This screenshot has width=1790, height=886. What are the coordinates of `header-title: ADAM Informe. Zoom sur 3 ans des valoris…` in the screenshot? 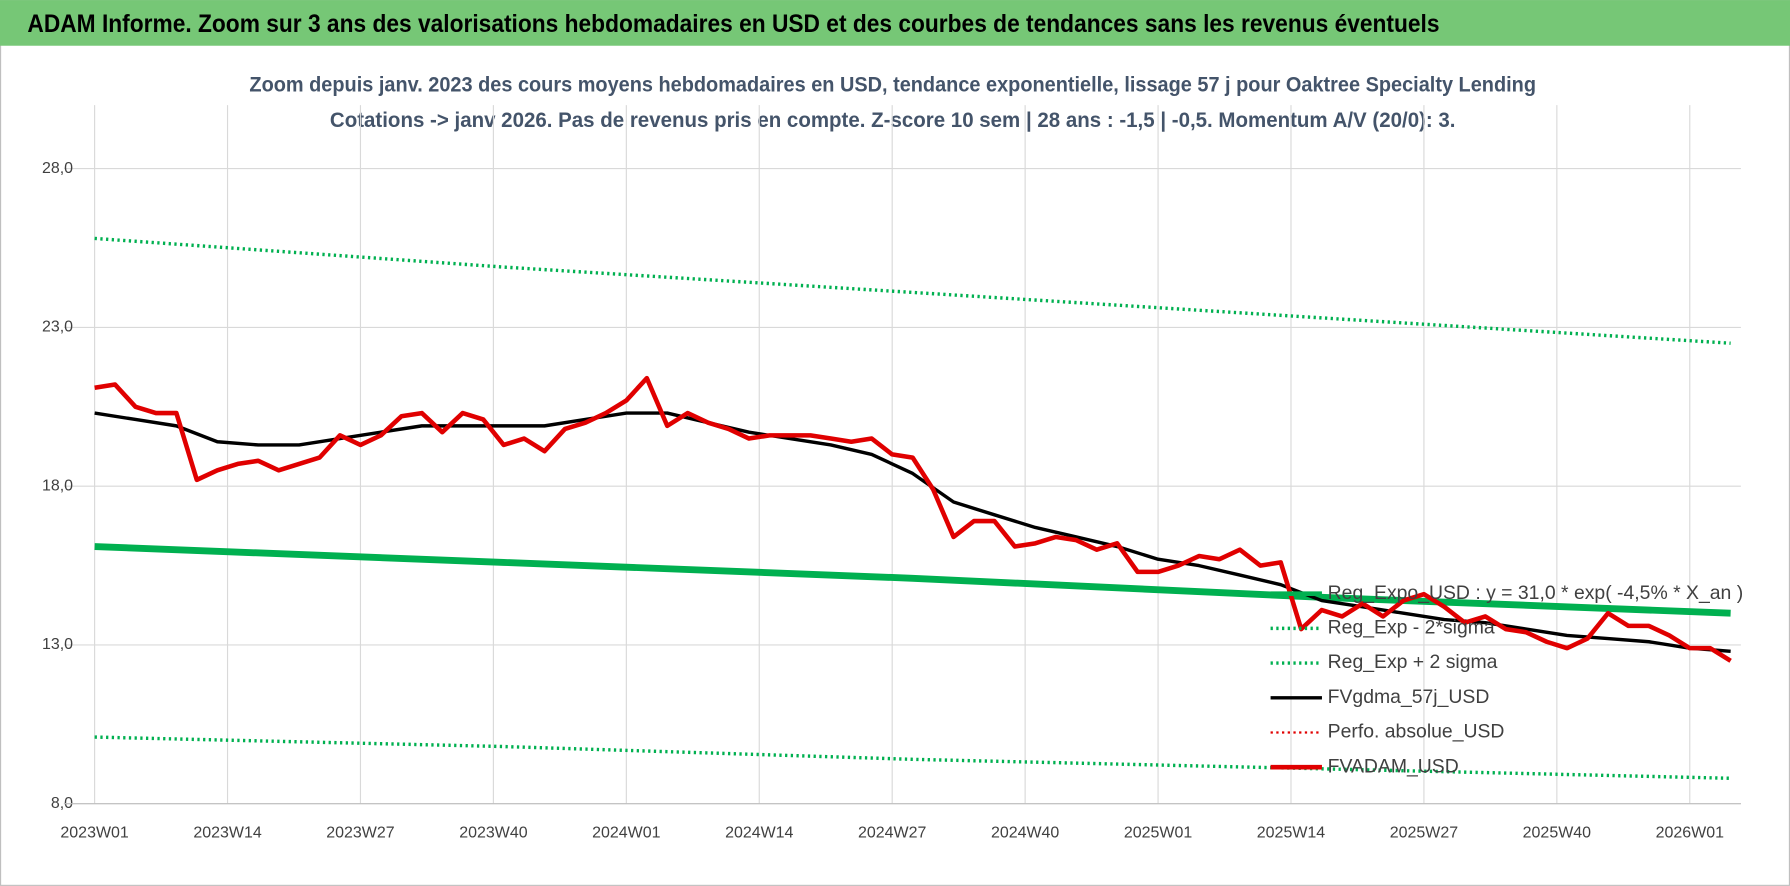 It's located at (733, 24).